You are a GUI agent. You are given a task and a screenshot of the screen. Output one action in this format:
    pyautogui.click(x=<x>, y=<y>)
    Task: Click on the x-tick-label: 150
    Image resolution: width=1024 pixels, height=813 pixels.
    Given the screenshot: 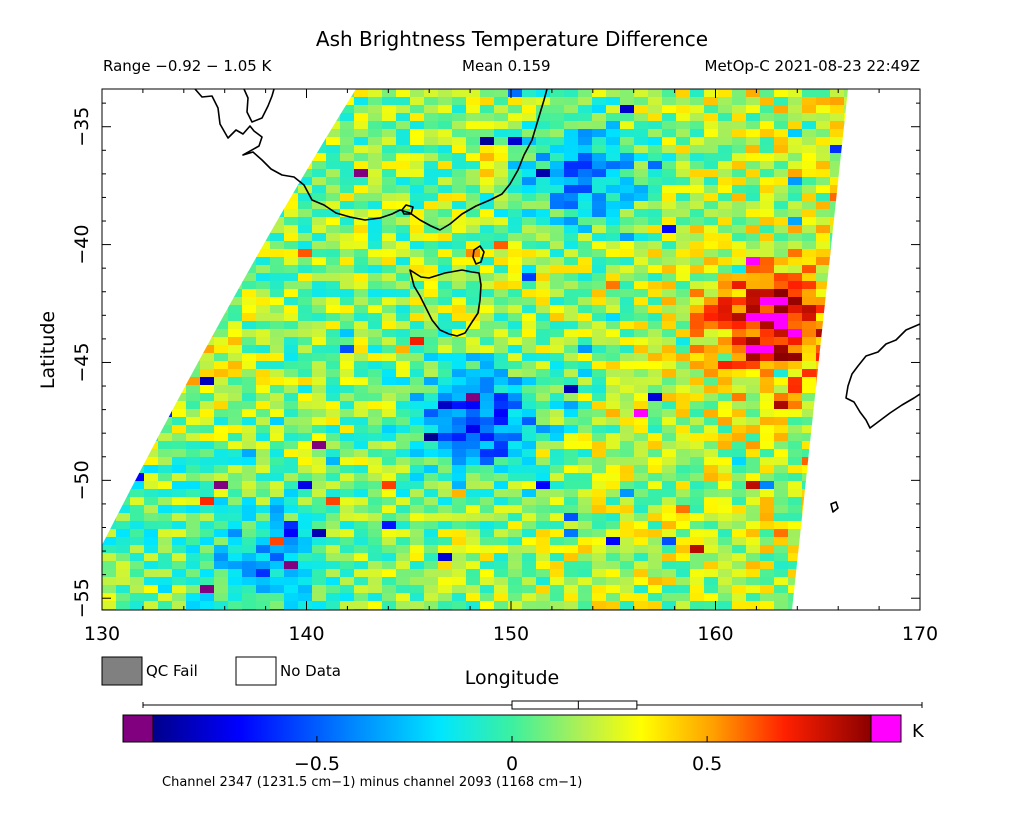 What is the action you would take?
    pyautogui.click(x=511, y=634)
    